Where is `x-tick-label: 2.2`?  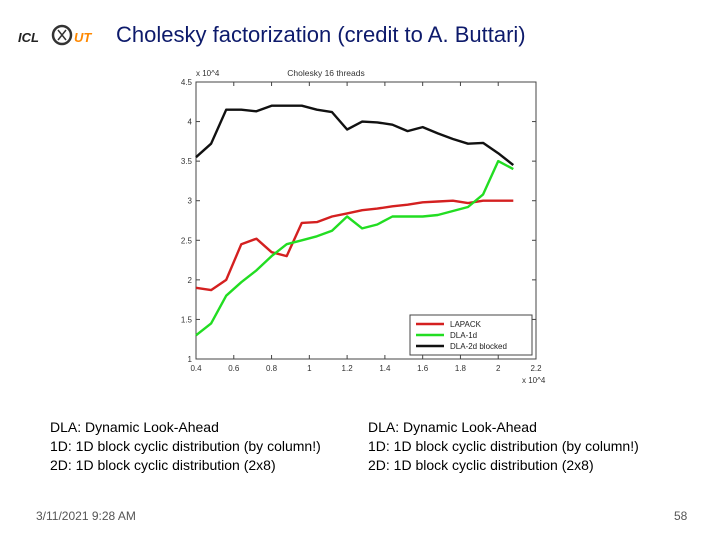 x-tick-label: 2.2 is located at coordinates (536, 368).